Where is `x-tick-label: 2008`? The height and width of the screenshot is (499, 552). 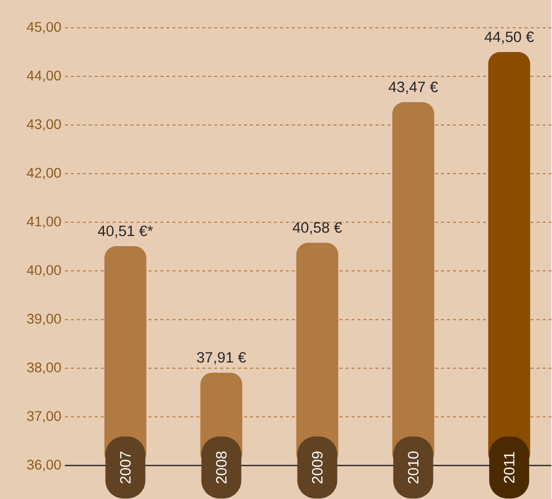 x-tick-label: 2008 is located at coordinates (221, 467).